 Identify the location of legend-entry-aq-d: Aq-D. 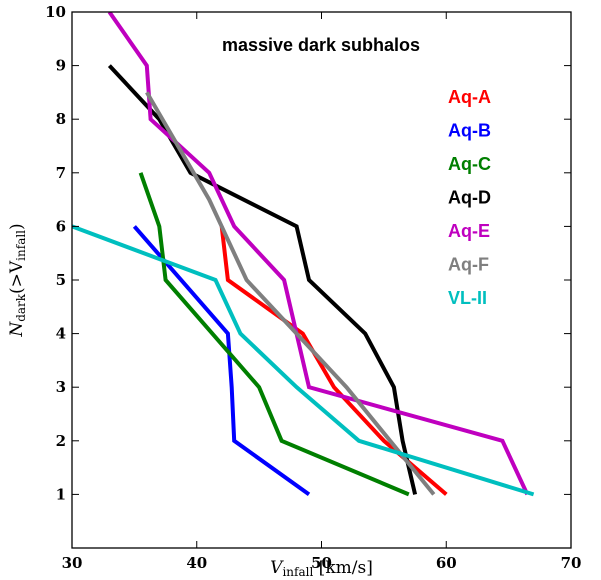
(469, 198).